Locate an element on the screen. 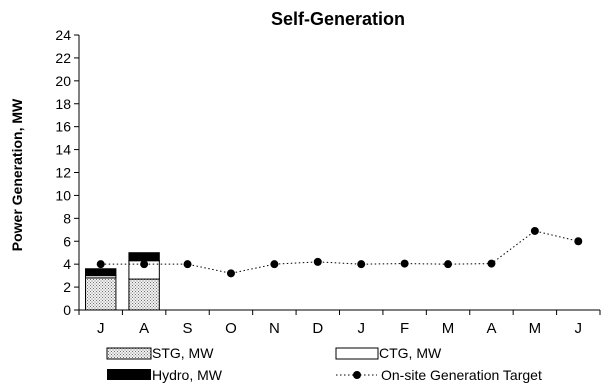 The height and width of the screenshot is (385, 604). legend-swatch-hydro is located at coordinates (129, 374).